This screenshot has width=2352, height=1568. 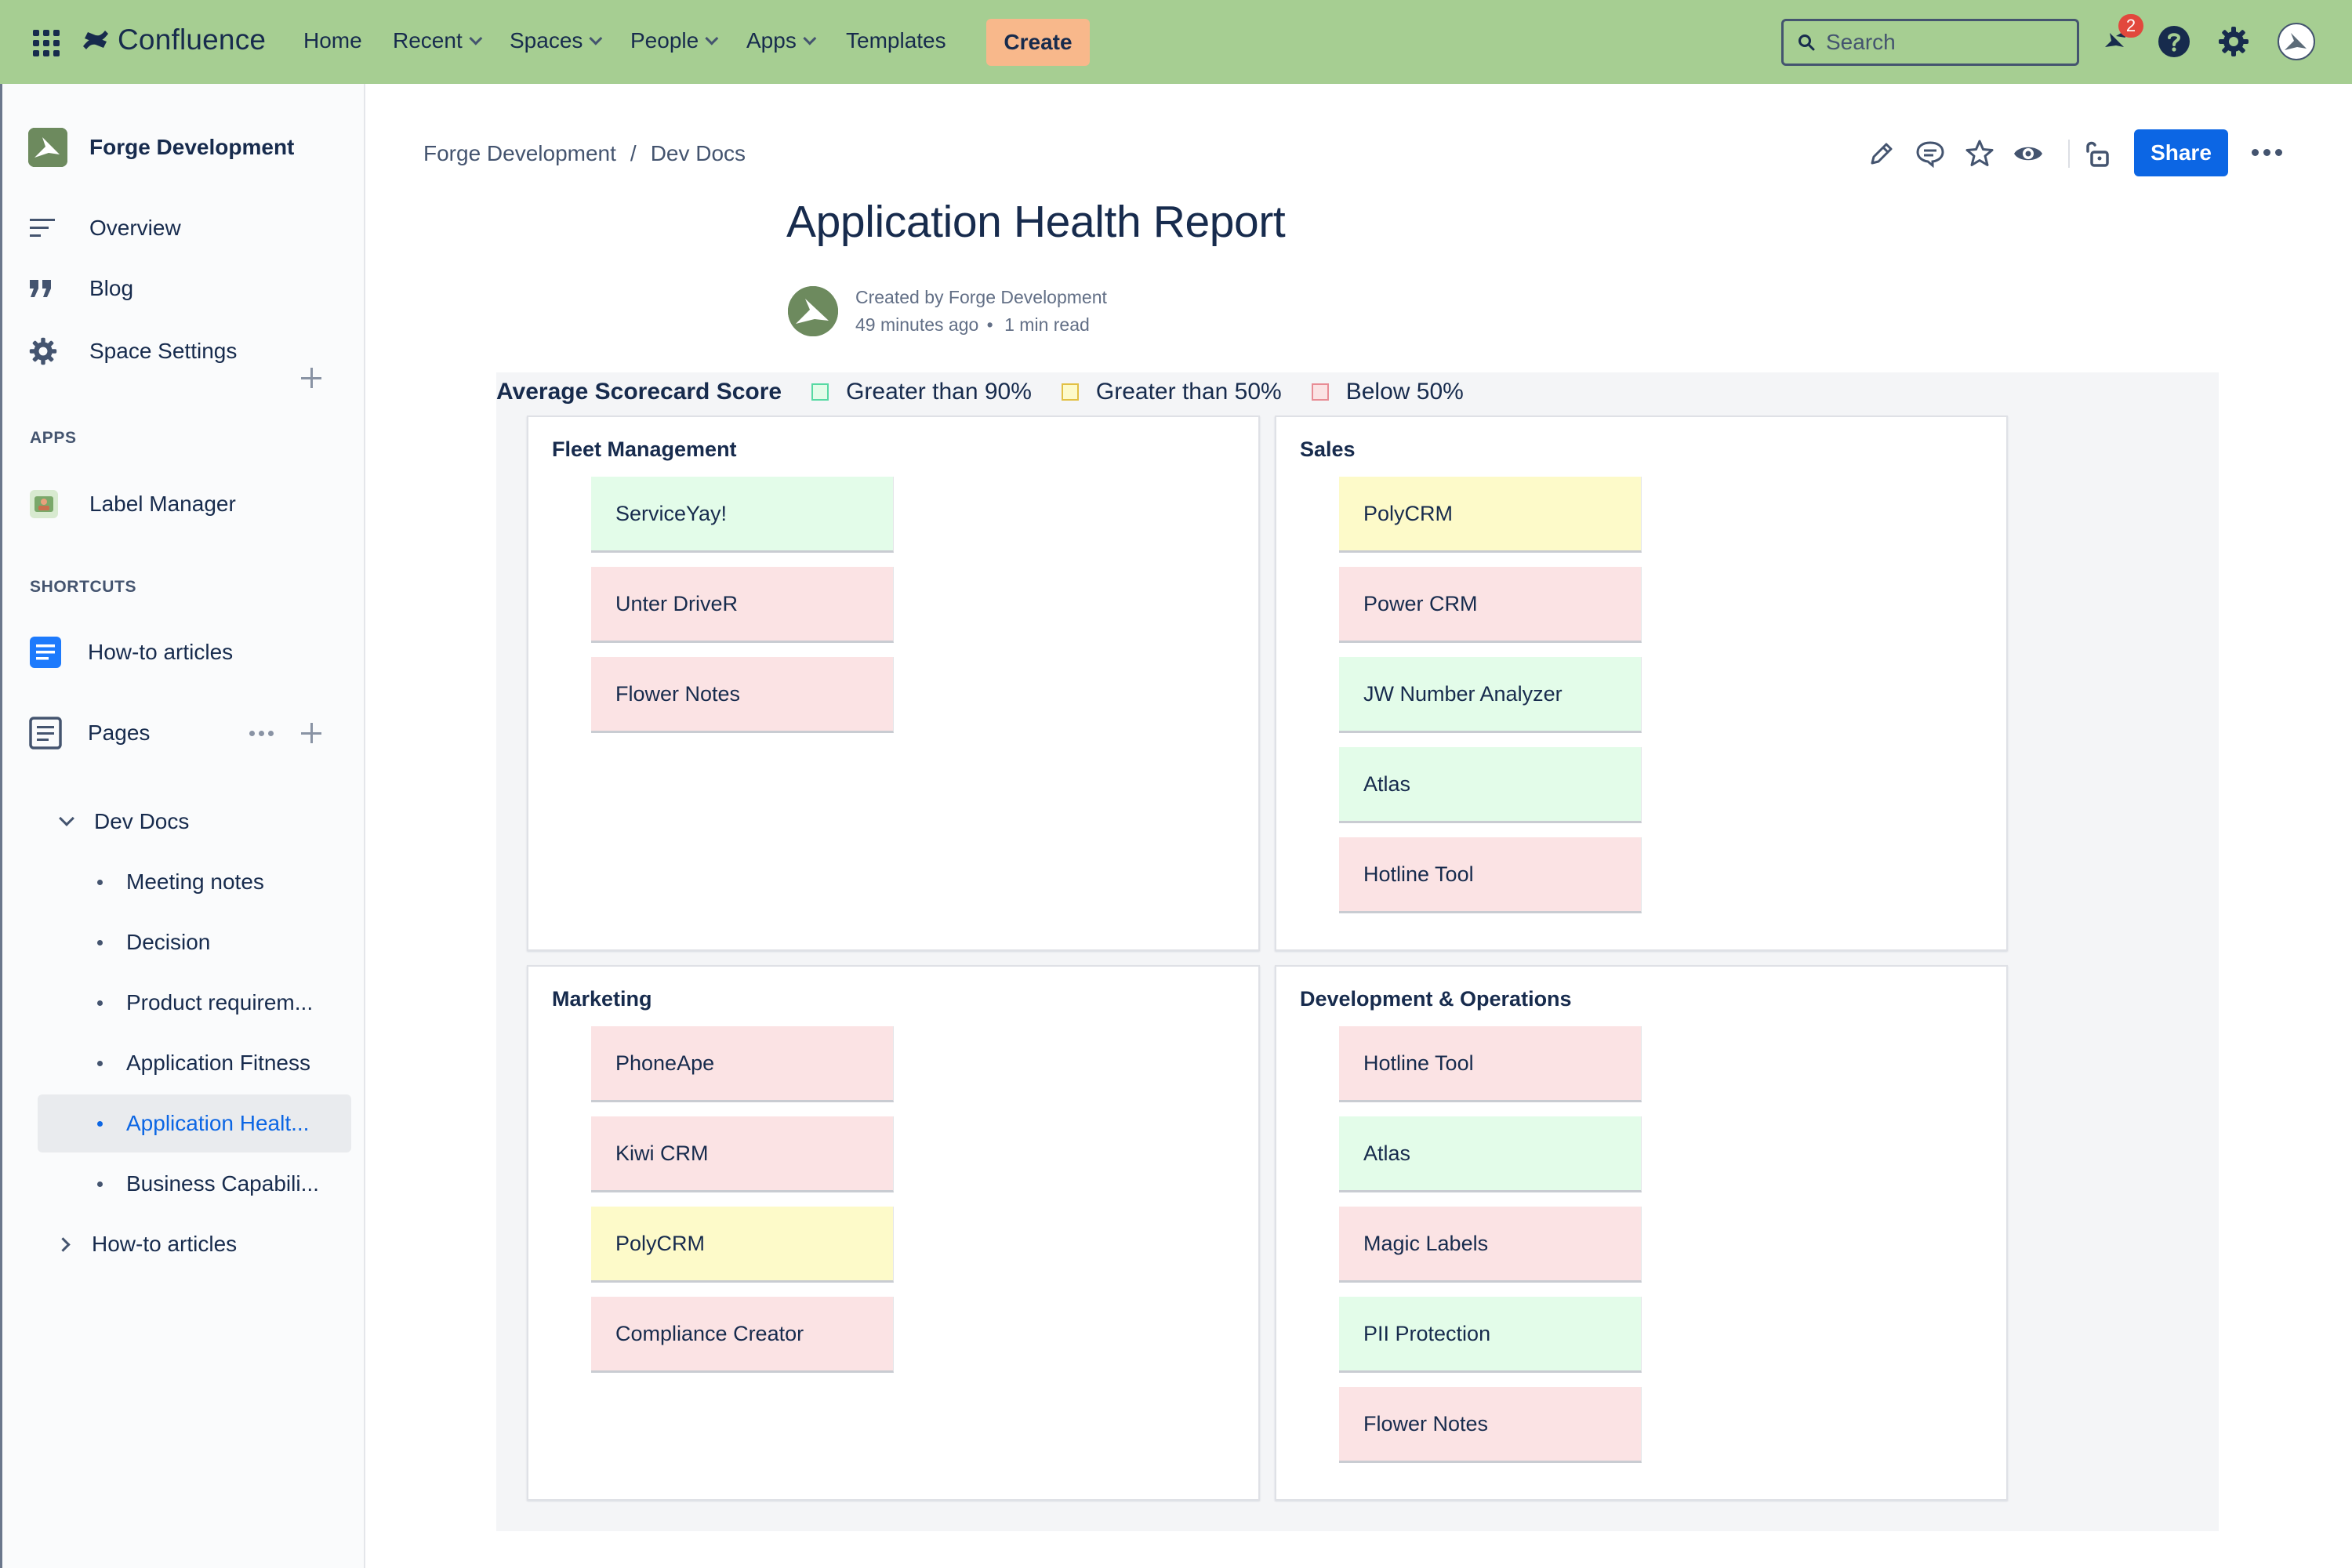 I want to click on sidebar-item-pages: Pages, so click(x=89, y=733).